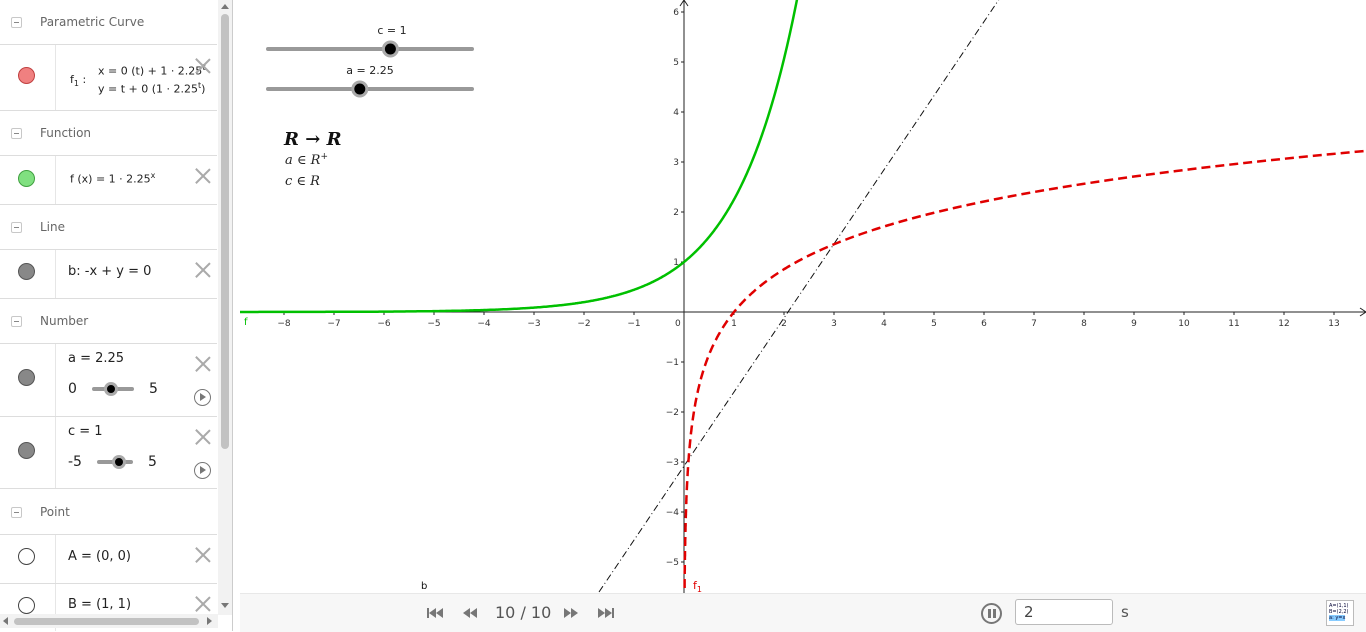  Describe the element at coordinates (676, 163) in the screenshot. I see `y-tick-label: 3` at that location.